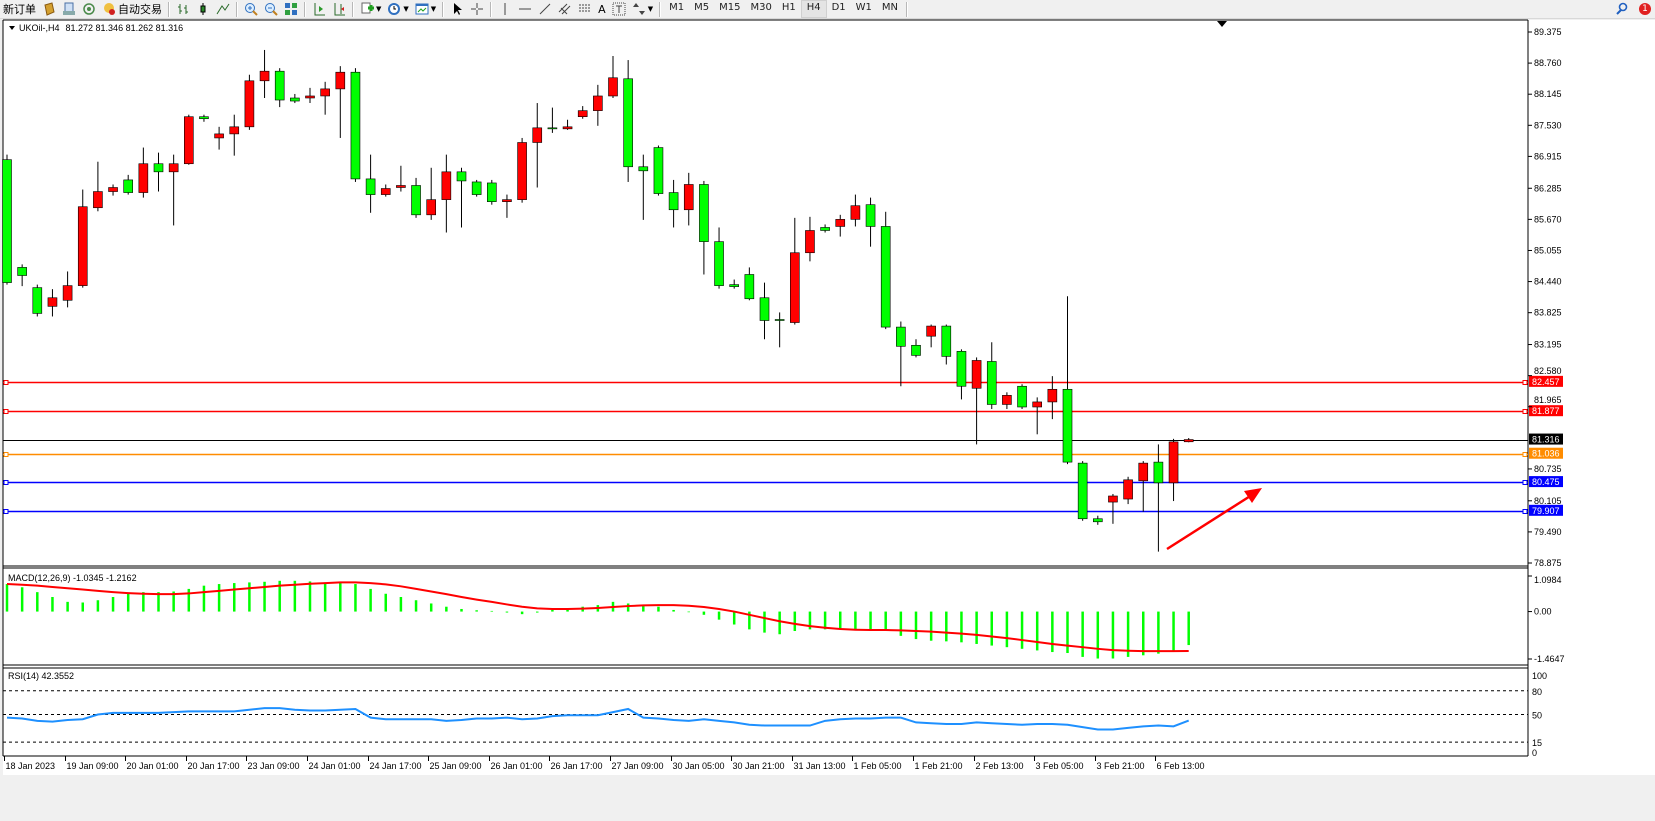 The width and height of the screenshot is (1655, 821). What do you see at coordinates (457, 9) in the screenshot?
I see `cursor-icon` at bounding box center [457, 9].